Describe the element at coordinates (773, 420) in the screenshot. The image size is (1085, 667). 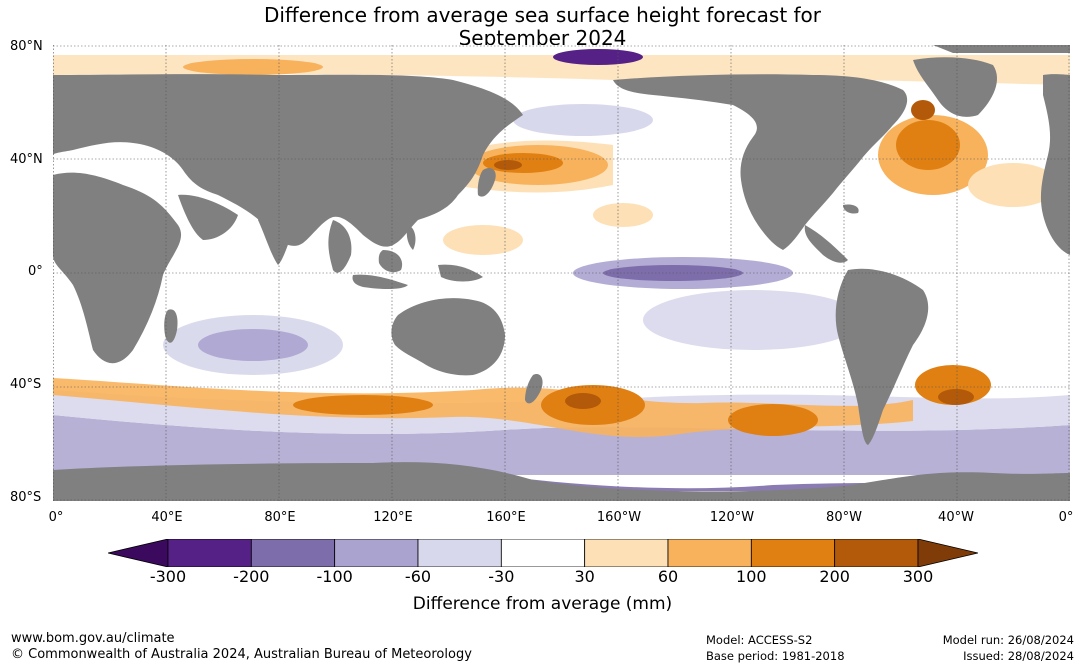
I see `southeast-pacific-positive` at that location.